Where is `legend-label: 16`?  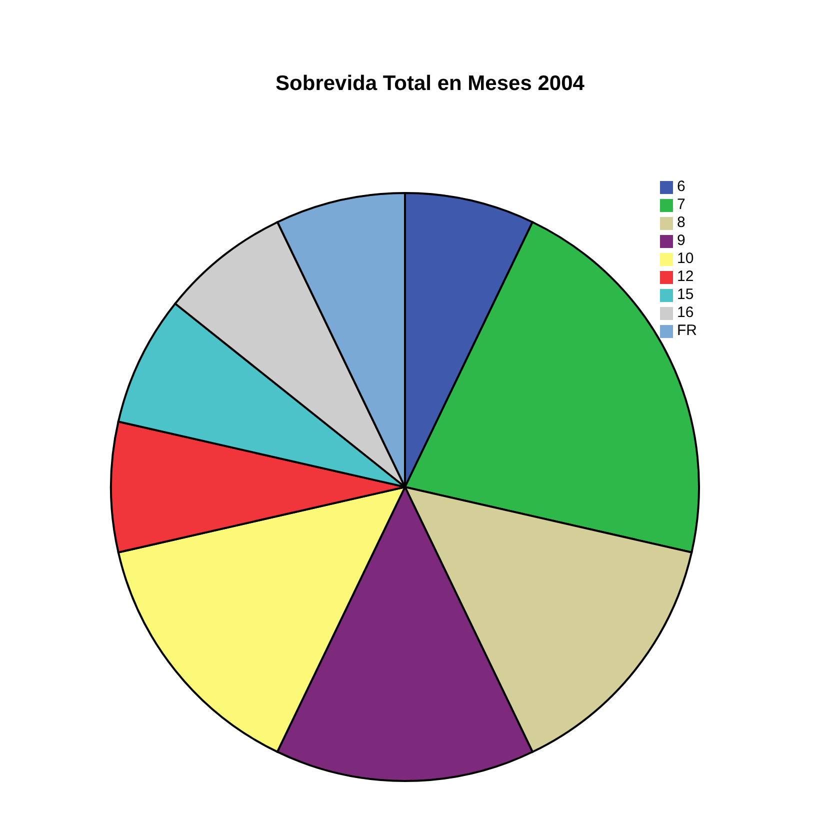 legend-label: 16 is located at coordinates (685, 312).